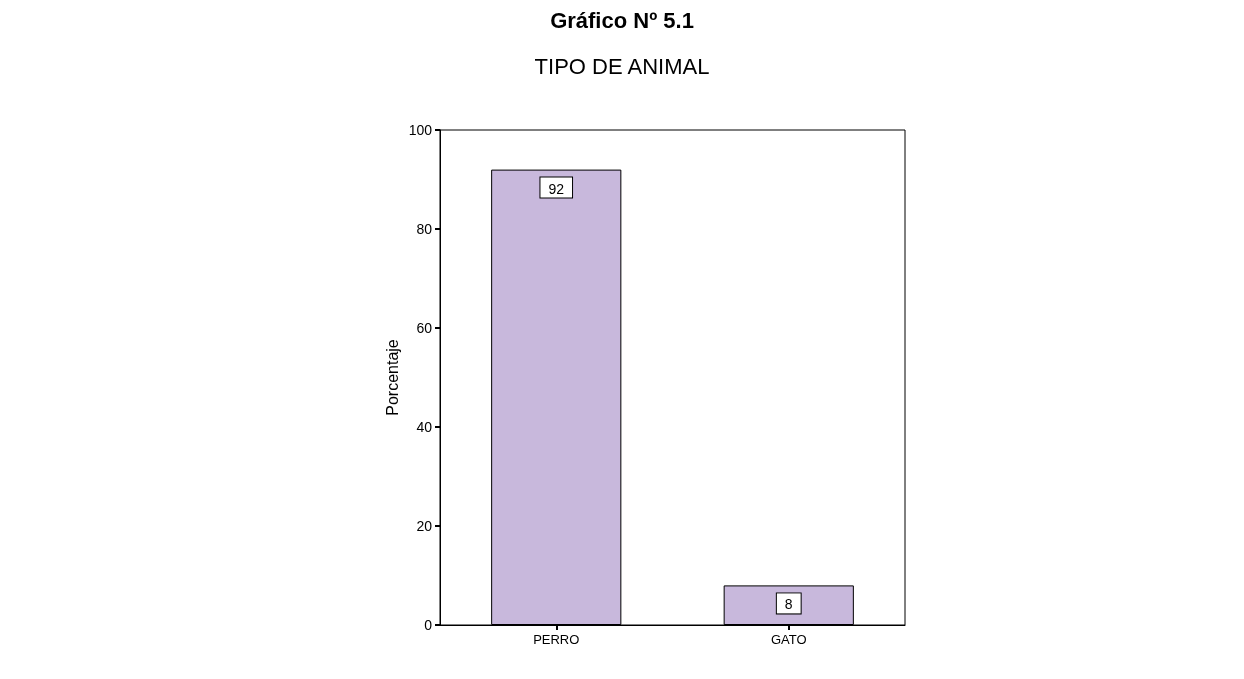  I want to click on y-tick-label: 40, so click(424, 427).